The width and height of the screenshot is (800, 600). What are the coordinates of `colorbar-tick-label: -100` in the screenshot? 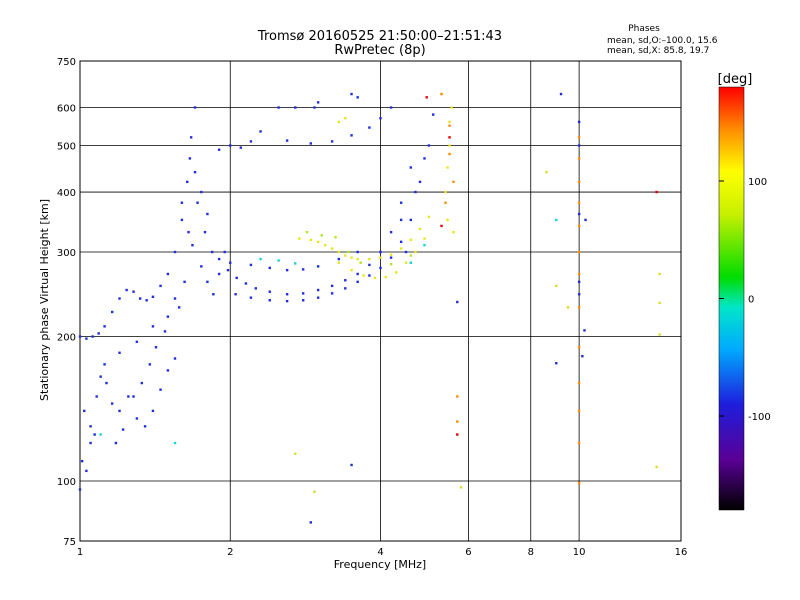 It's located at (759, 417).